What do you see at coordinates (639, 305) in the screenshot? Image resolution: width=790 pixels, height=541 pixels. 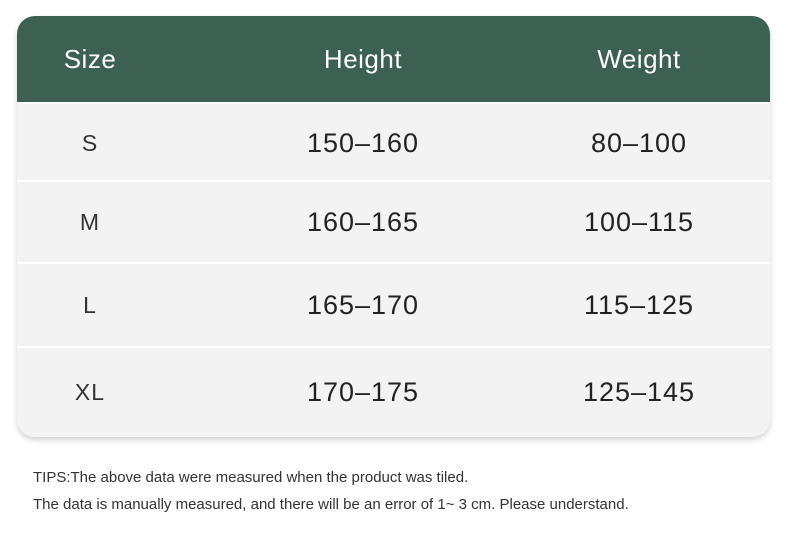 I see `weight-cell: 115–125` at bounding box center [639, 305].